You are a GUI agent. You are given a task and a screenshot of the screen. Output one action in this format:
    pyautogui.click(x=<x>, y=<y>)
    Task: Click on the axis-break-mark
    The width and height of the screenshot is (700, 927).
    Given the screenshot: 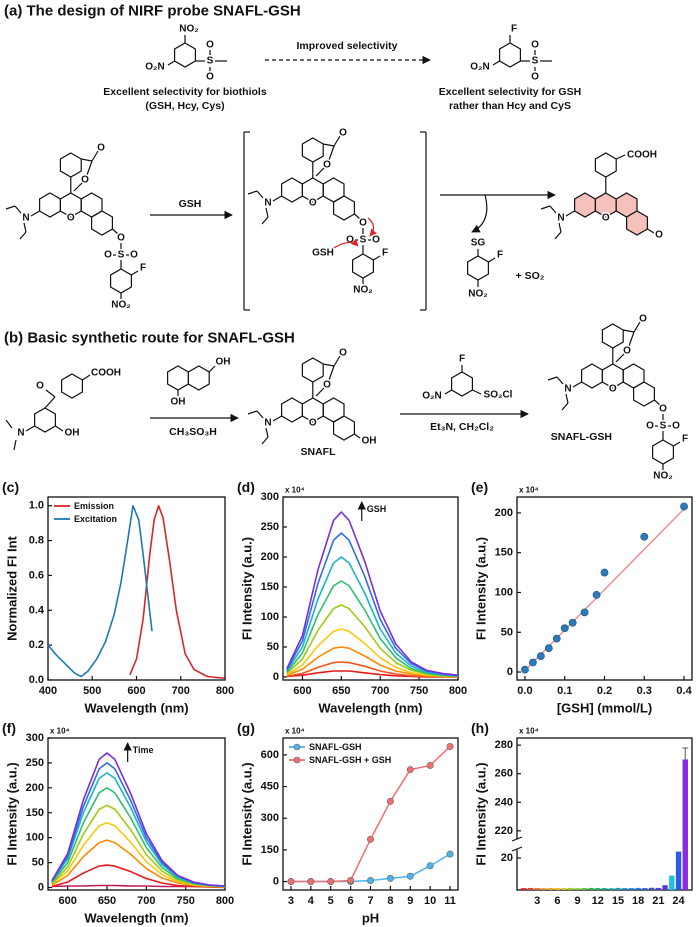 What is the action you would take?
    pyautogui.click(x=517, y=839)
    